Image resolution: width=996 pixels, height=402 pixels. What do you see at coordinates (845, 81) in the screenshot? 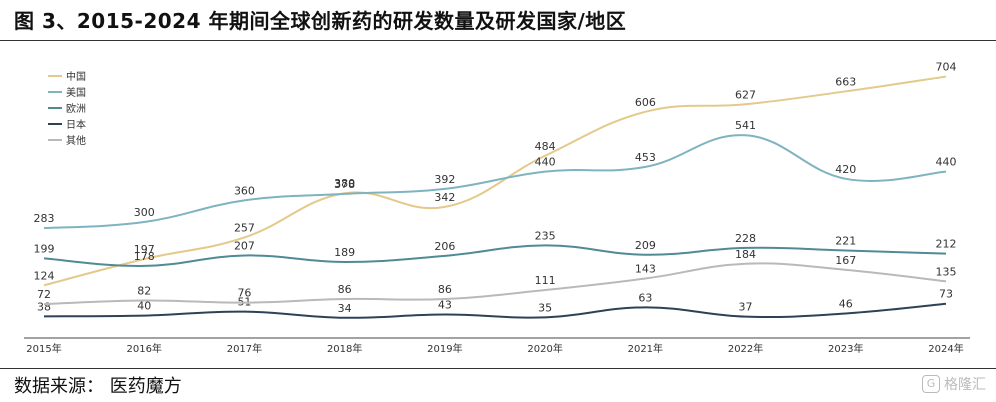
I see `data-label: 663` at bounding box center [845, 81].